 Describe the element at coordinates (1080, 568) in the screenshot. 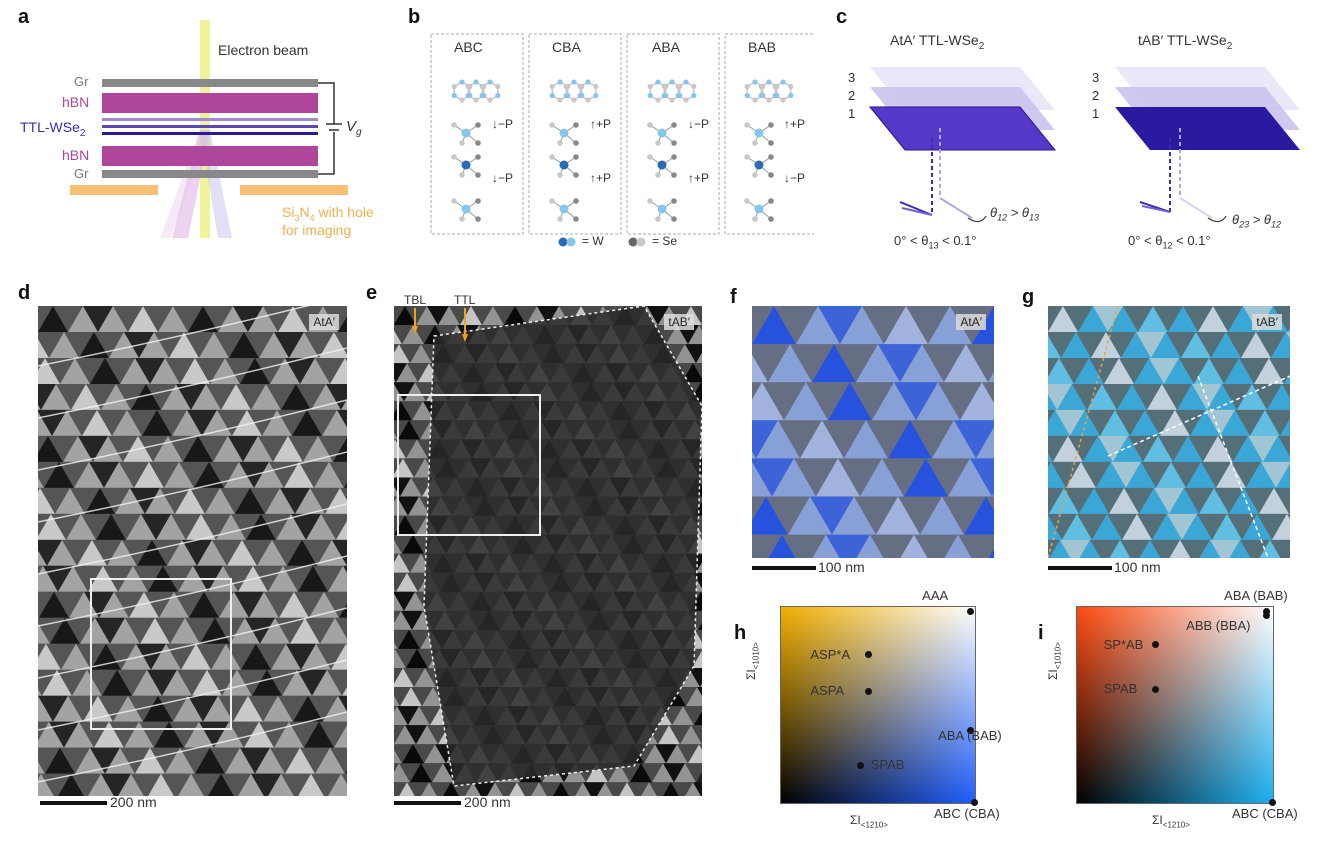

I see `panel-g-scale-bar` at that location.